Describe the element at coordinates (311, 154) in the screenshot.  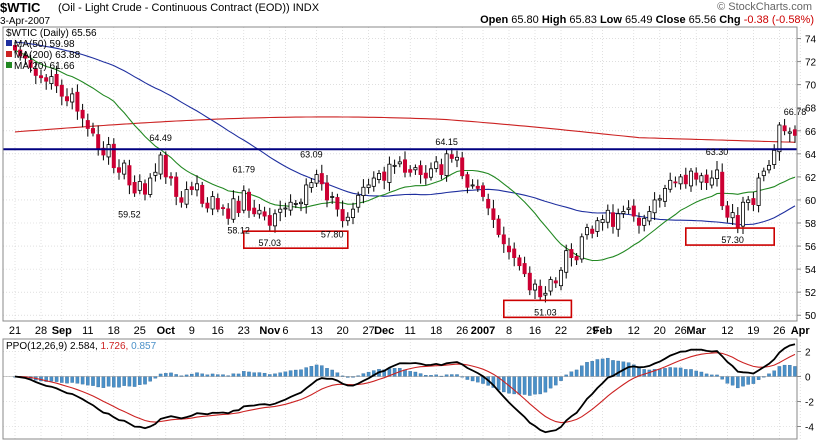
I see `price-annotation: 63.09` at that location.